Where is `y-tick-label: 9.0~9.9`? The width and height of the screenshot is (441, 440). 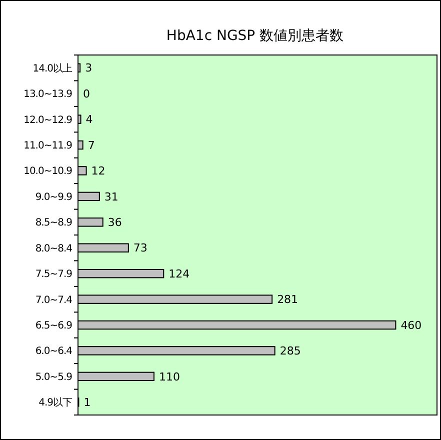
y-tick-label: 9.0~9.9 is located at coordinates (53, 197).